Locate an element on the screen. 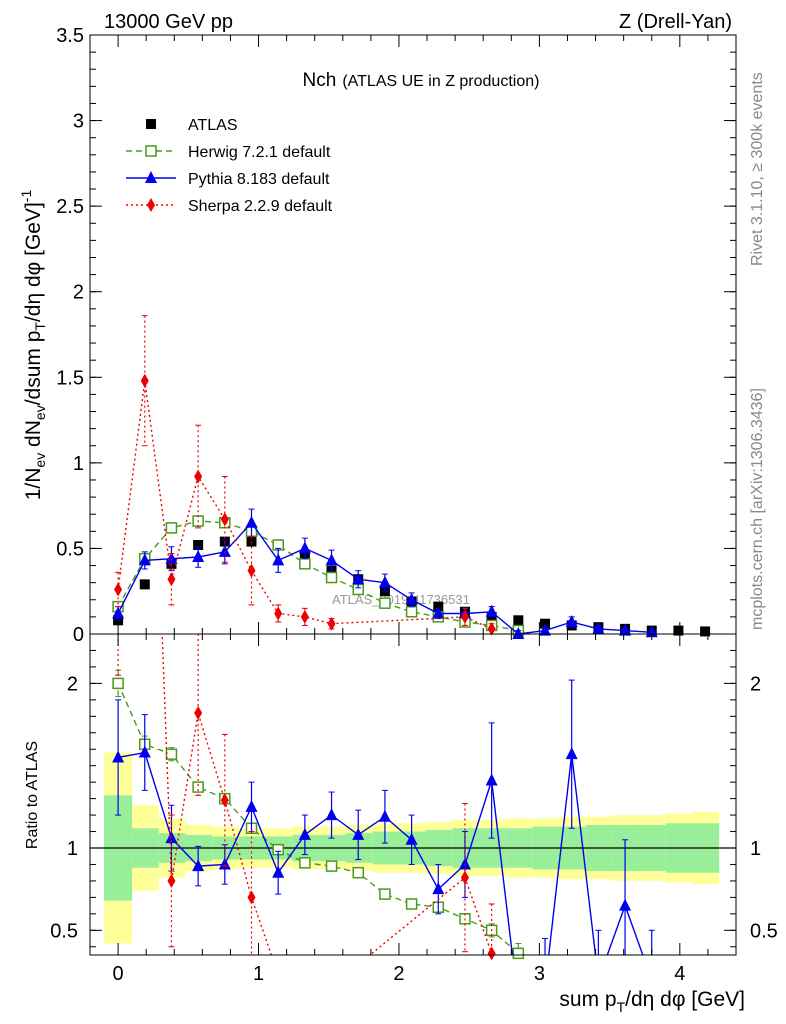  herwig-ratio is located at coordinates (318, 814).